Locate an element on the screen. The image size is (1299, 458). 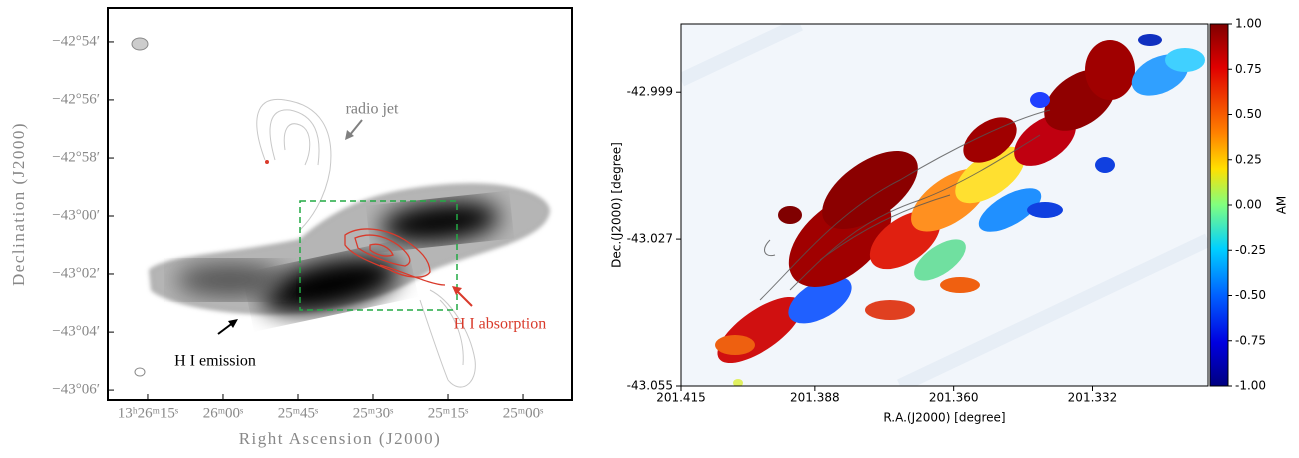
y-axis-label: Dec.(J2000) [degree] is located at coordinates (617, 205).